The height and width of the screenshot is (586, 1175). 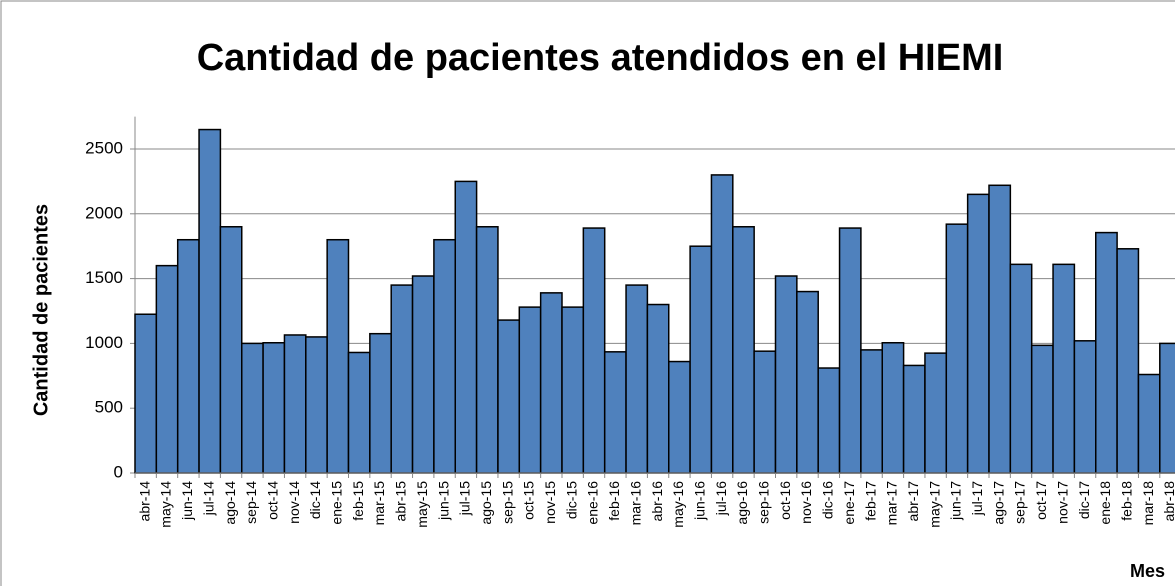 I want to click on x-tick-label: jul-15, so click(x=465, y=498).